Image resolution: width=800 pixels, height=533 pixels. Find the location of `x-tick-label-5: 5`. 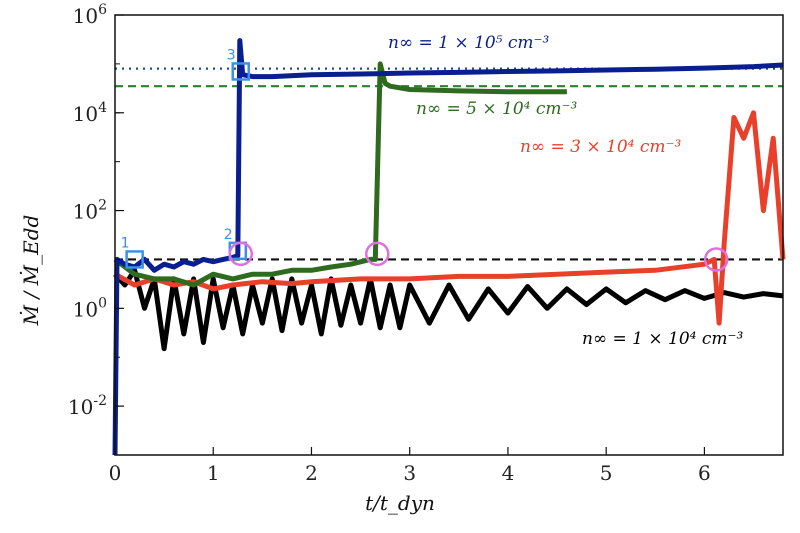

x-tick-label-5: 5 is located at coordinates (606, 473).